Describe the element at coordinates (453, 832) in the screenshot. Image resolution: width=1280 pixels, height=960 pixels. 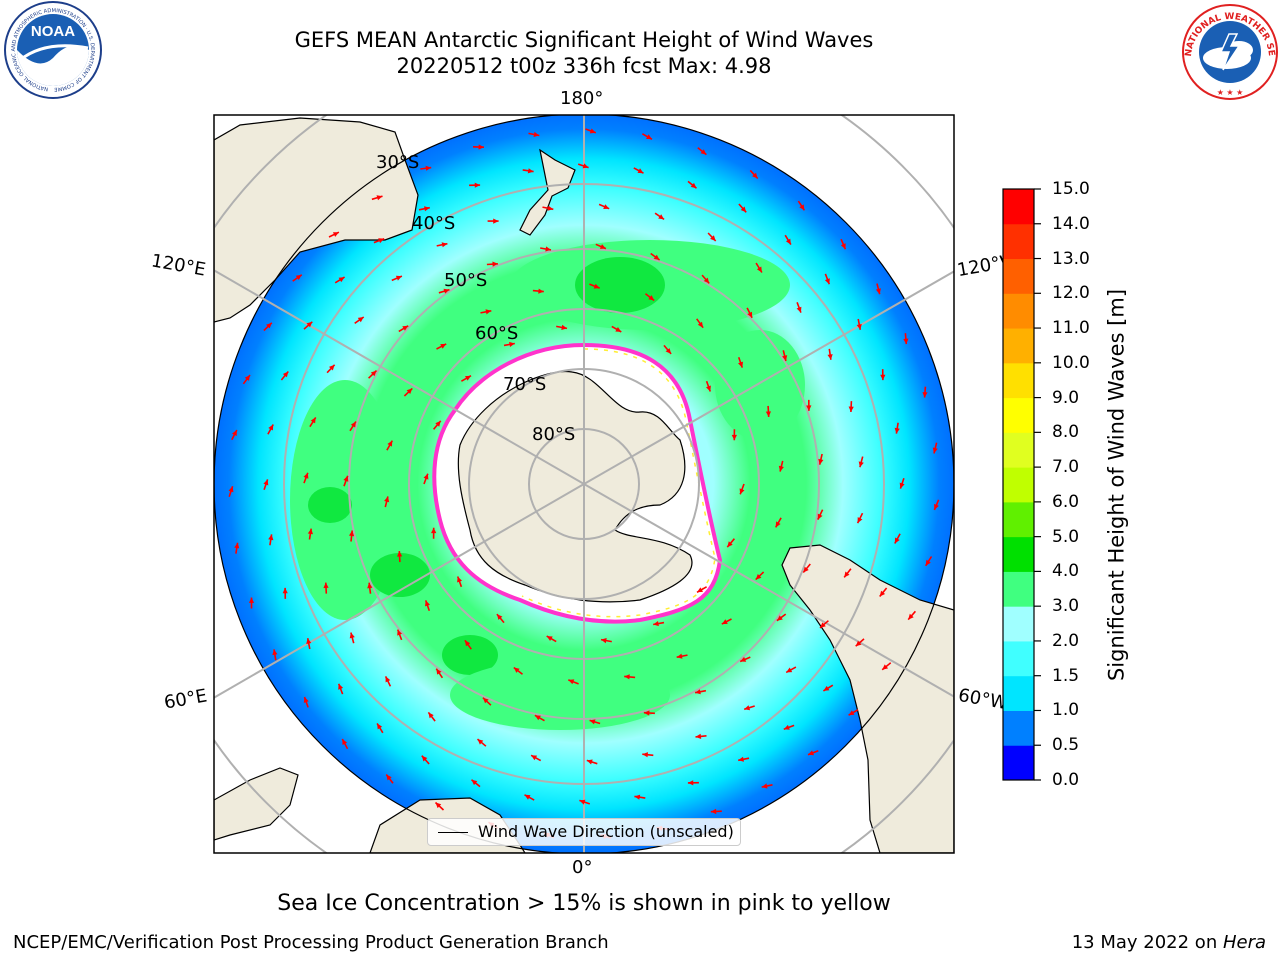
I see `legend-line-sample` at that location.